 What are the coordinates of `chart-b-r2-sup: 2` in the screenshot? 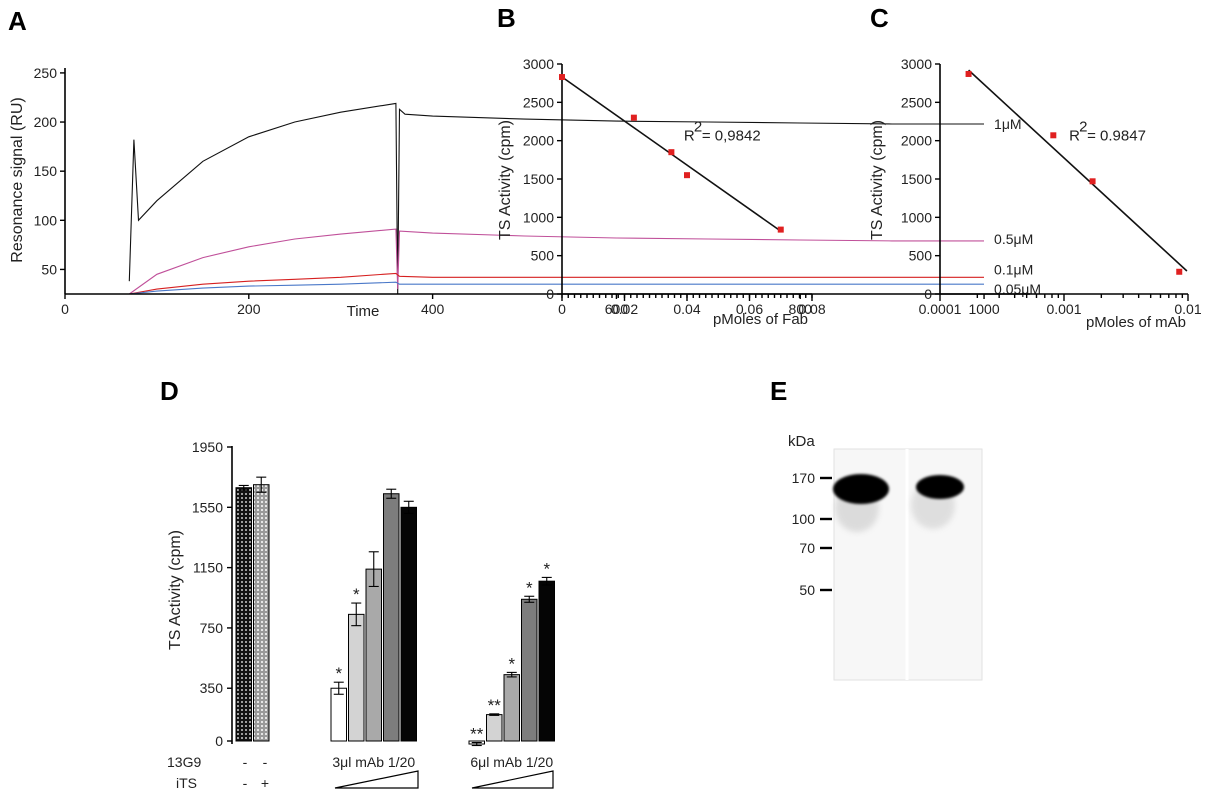 It's located at (698, 127).